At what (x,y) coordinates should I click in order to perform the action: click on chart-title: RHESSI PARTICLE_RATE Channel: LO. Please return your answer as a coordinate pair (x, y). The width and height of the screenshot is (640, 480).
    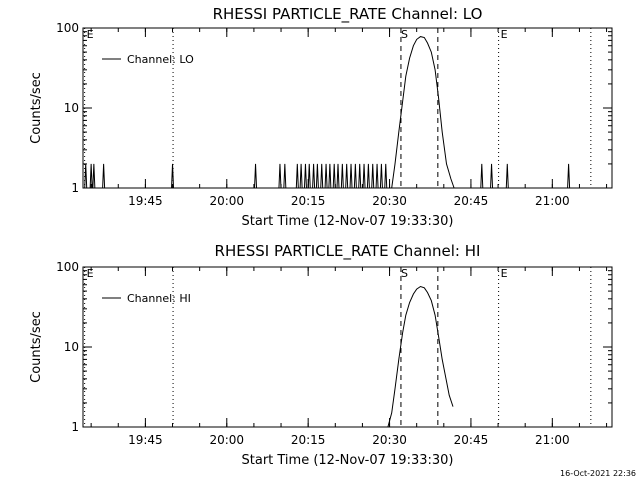
    Looking at the image, I should click on (348, 14).